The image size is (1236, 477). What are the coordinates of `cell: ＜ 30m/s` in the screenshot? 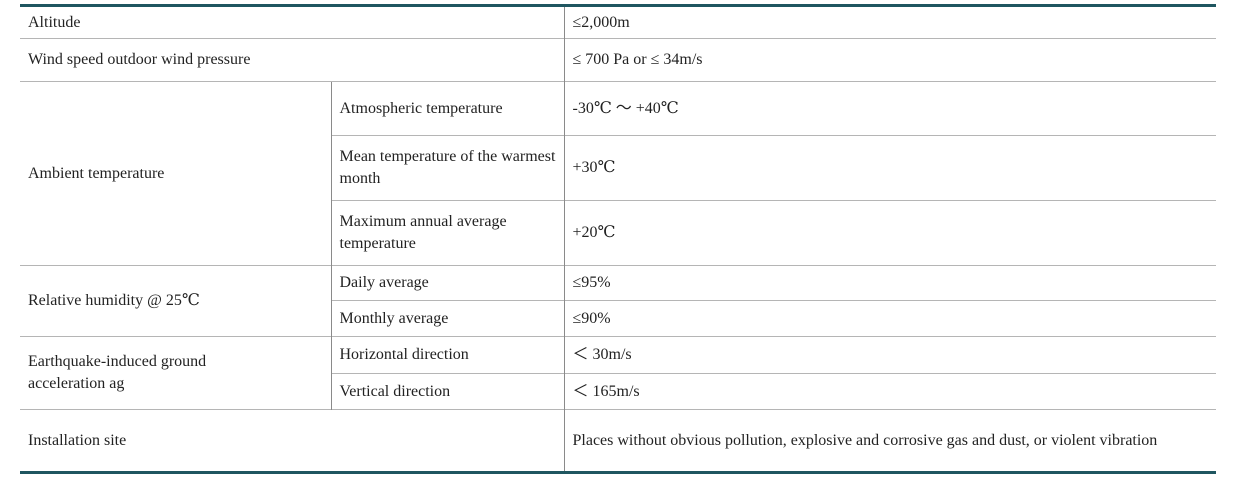 It's located at (889, 355).